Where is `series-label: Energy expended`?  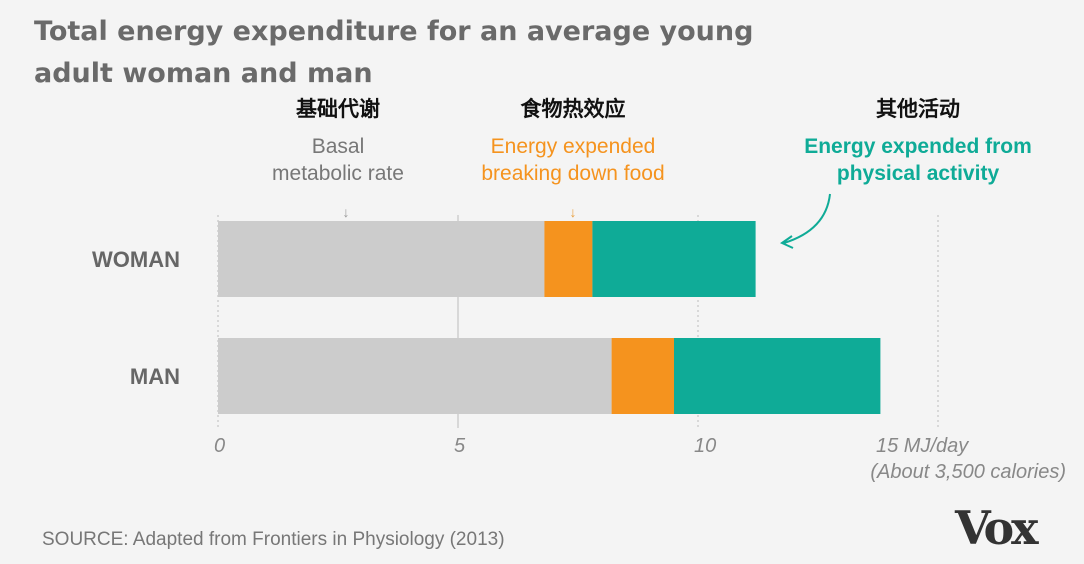 series-label: Energy expended is located at coordinates (573, 146).